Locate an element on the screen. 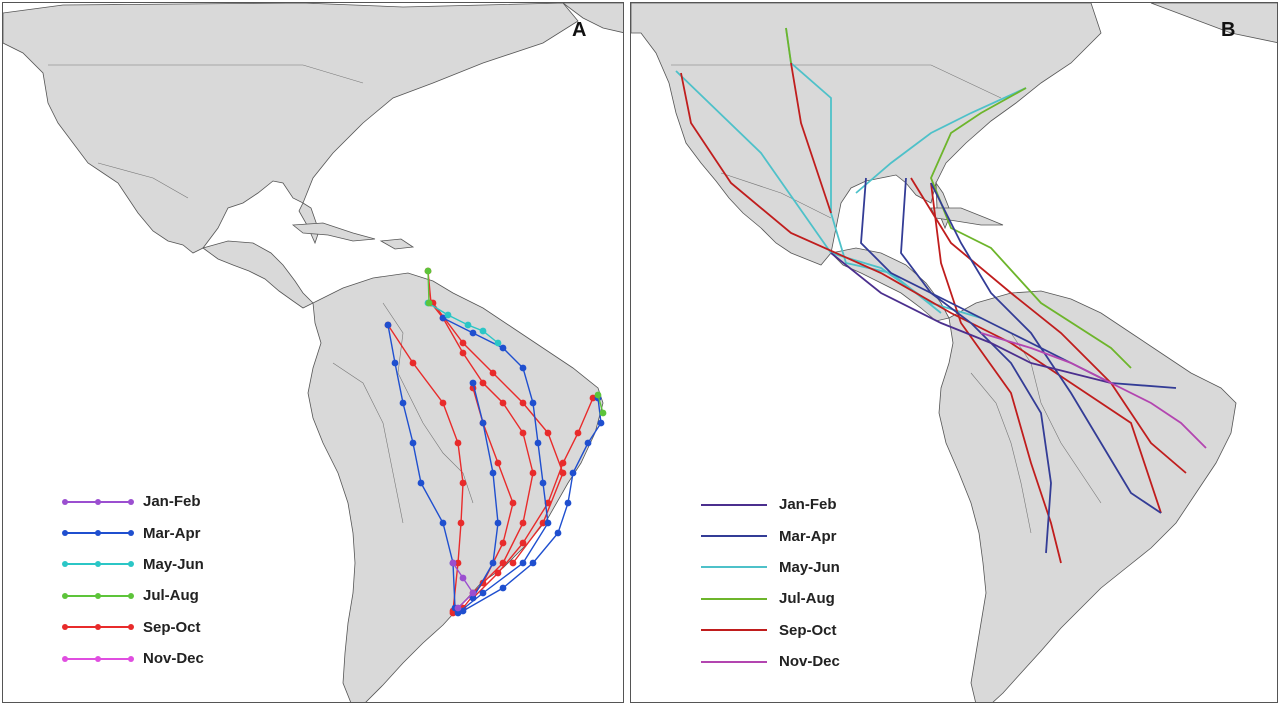 Image resolution: width=1280 pixels, height=706 pixels. legend-item: Jul-Aug is located at coordinates (768, 598).